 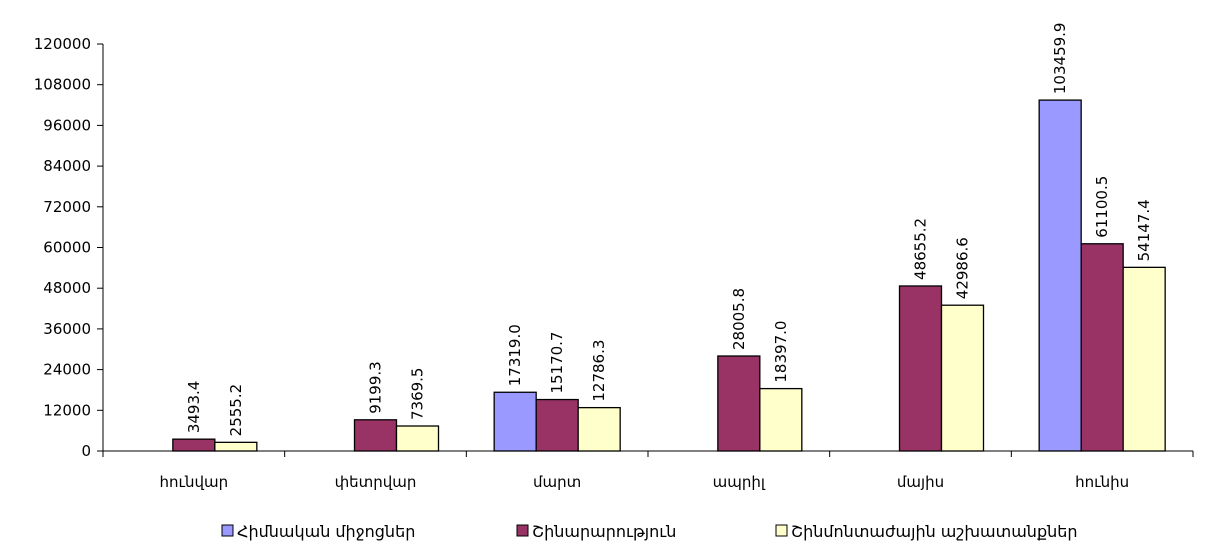 I want to click on data-label: 54147.4, so click(x=1144, y=230).